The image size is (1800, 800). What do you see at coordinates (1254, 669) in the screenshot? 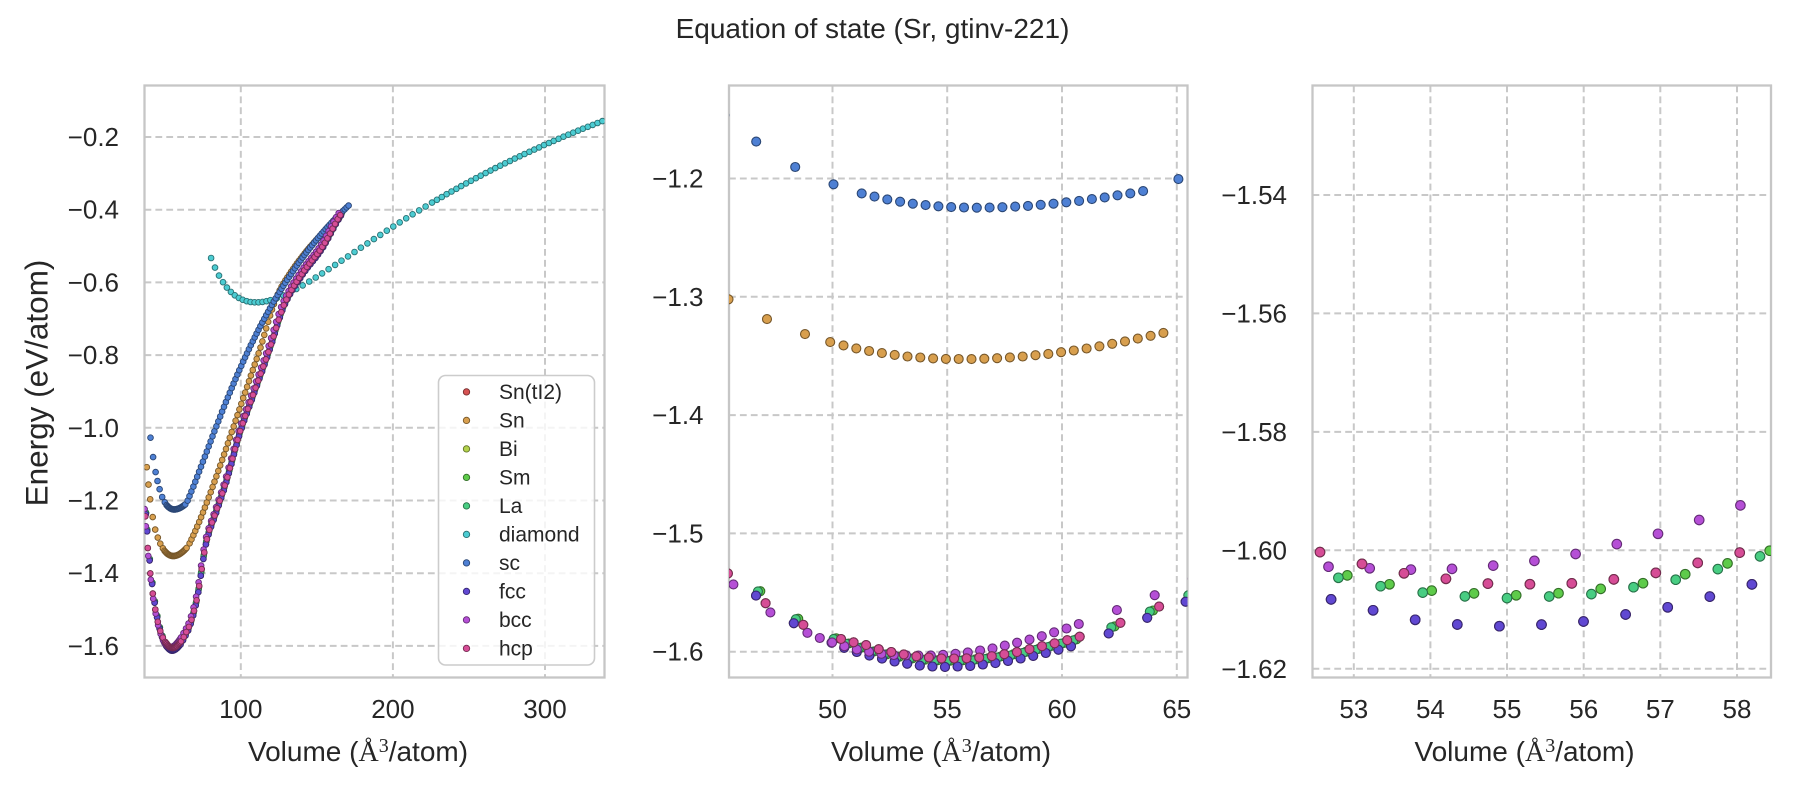
I see `svg-text: −1.62` at bounding box center [1254, 669].